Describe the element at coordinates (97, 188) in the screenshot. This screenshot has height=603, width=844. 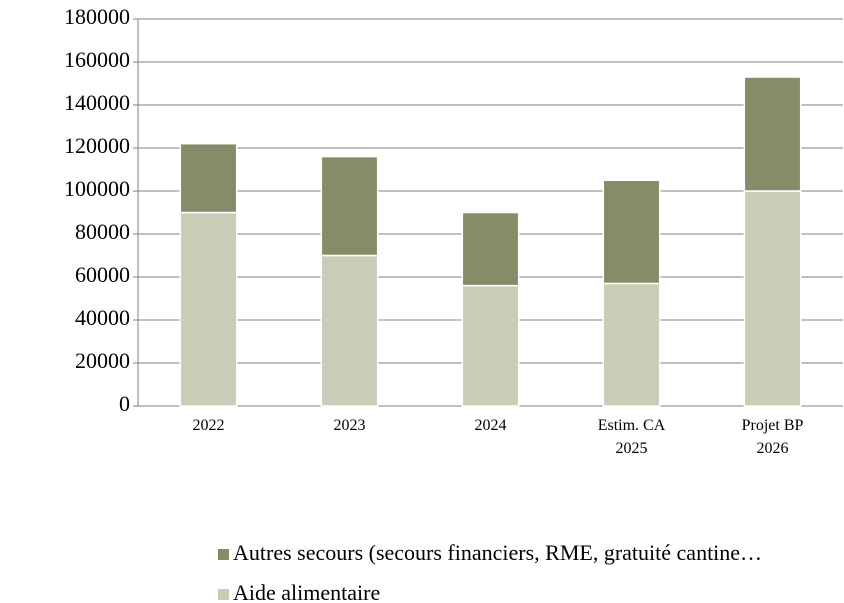
I see `y-tick-label: 100000` at that location.